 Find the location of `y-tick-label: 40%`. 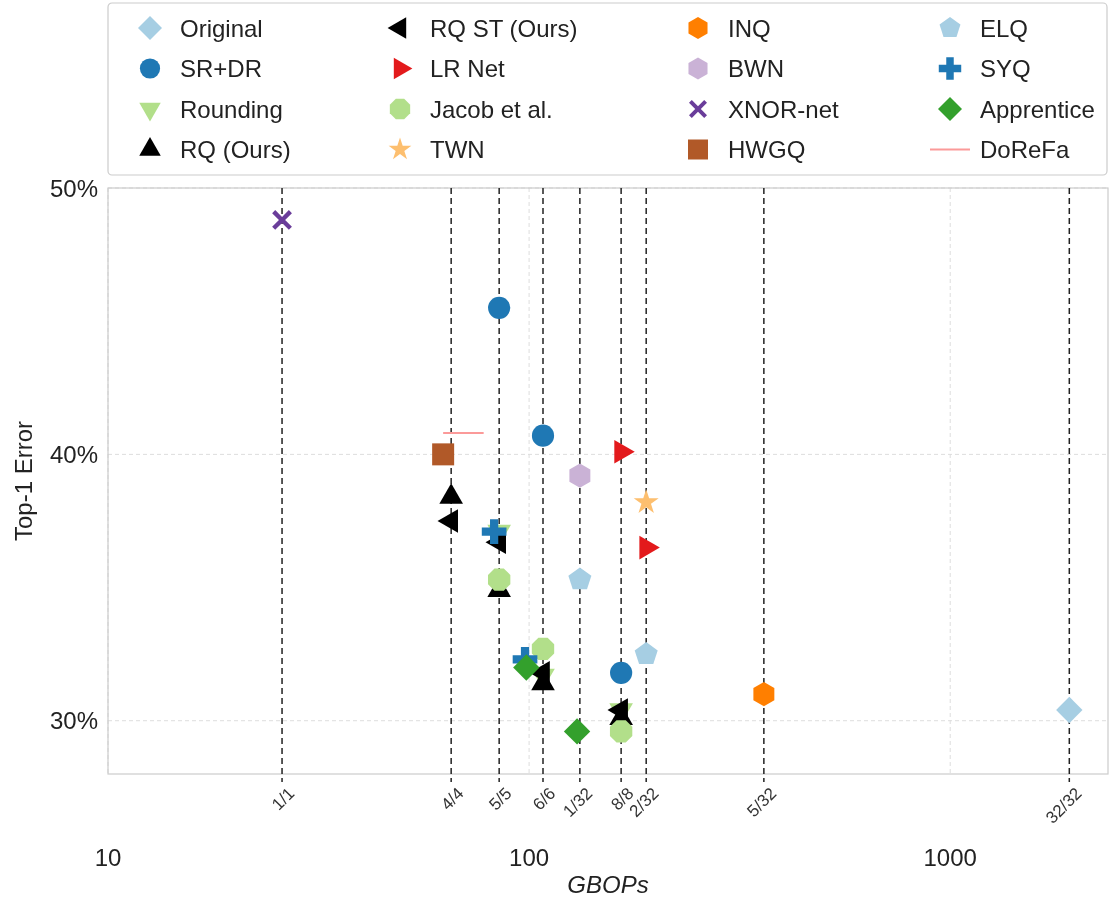

y-tick-label: 40% is located at coordinates (73, 454).